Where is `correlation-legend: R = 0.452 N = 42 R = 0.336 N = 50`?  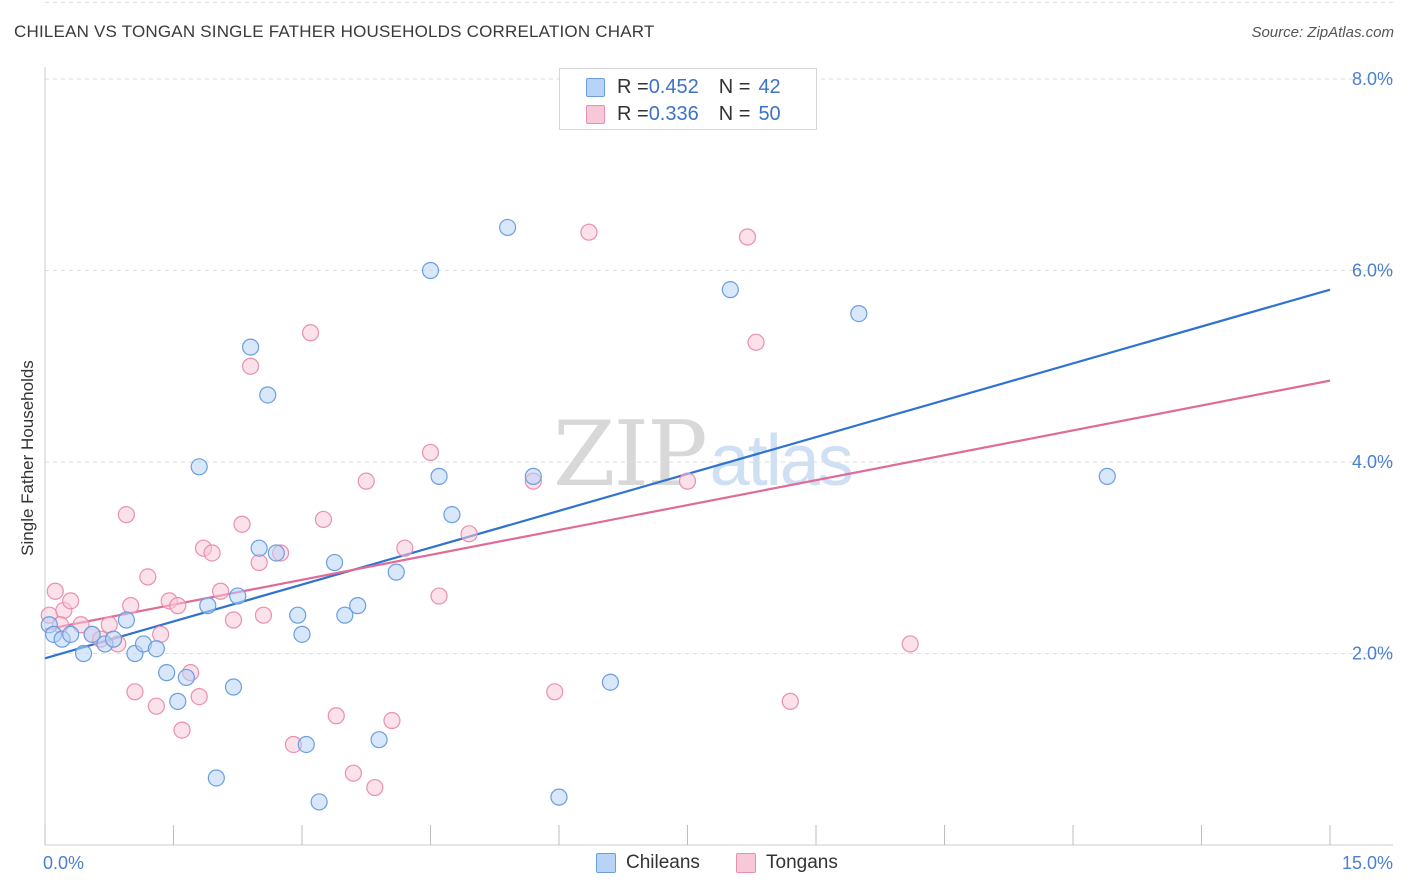
correlation-legend: R = 0.452 N = 42 R = 0.336 N = 50 is located at coordinates (688, 99).